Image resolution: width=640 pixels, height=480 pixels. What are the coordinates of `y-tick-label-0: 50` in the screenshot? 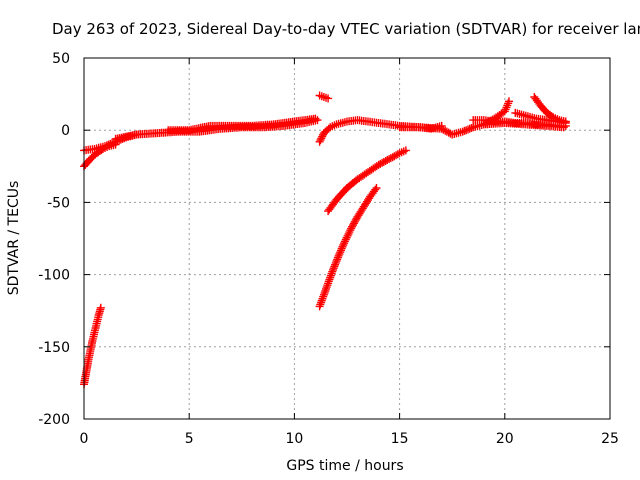 It's located at (61, 59).